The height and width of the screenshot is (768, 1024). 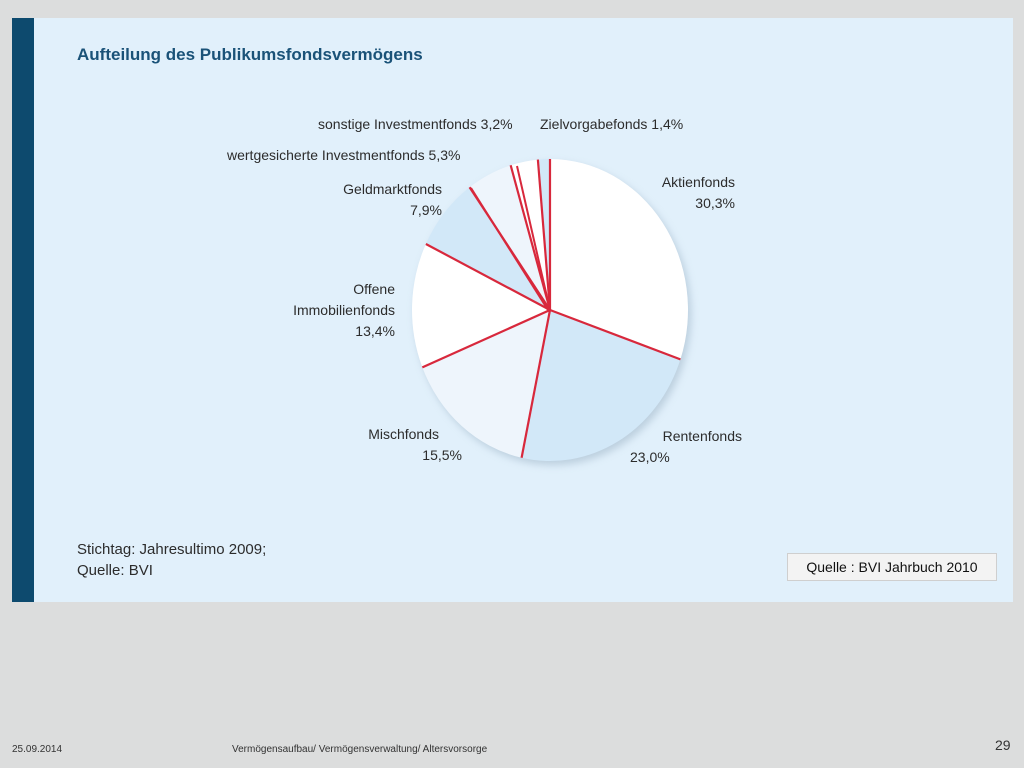 What do you see at coordinates (344, 155) in the screenshot?
I see `slice-label-wertgesicherte: wertgesicherte Investmentfonds 5,3%` at bounding box center [344, 155].